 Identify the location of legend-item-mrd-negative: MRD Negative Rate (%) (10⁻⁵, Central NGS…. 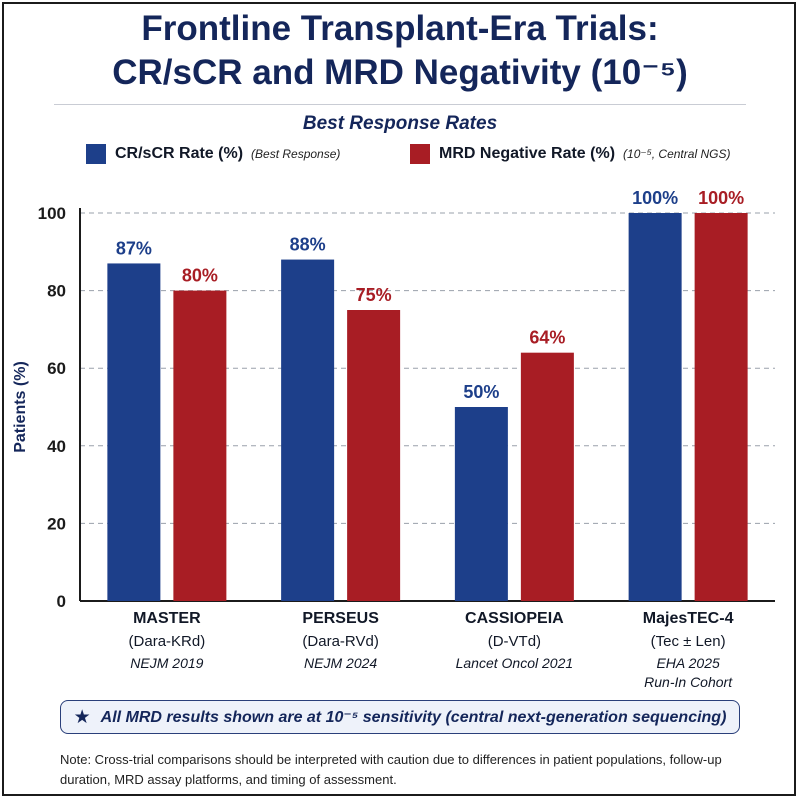
(570, 154).